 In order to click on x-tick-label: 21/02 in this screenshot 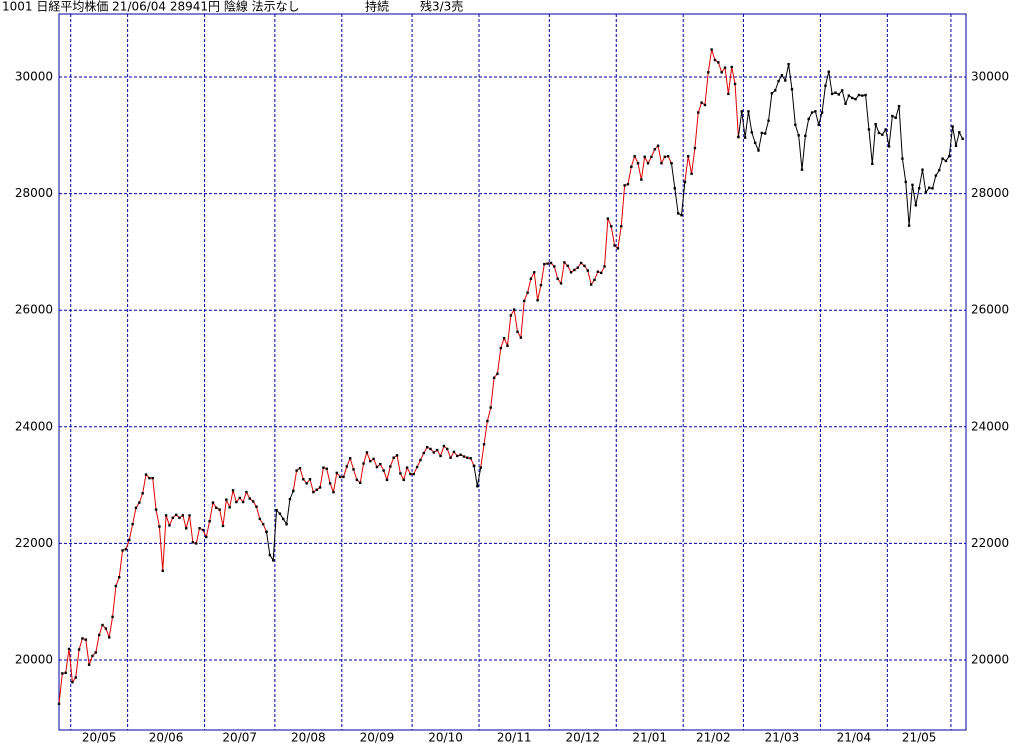, I will do `click(713, 738)`.